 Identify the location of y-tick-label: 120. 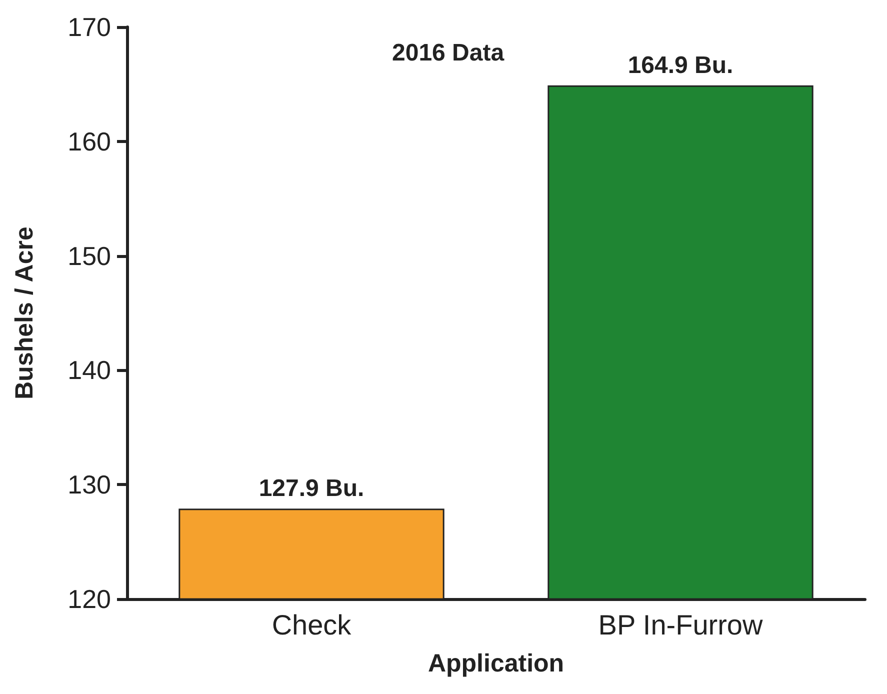
(89, 599).